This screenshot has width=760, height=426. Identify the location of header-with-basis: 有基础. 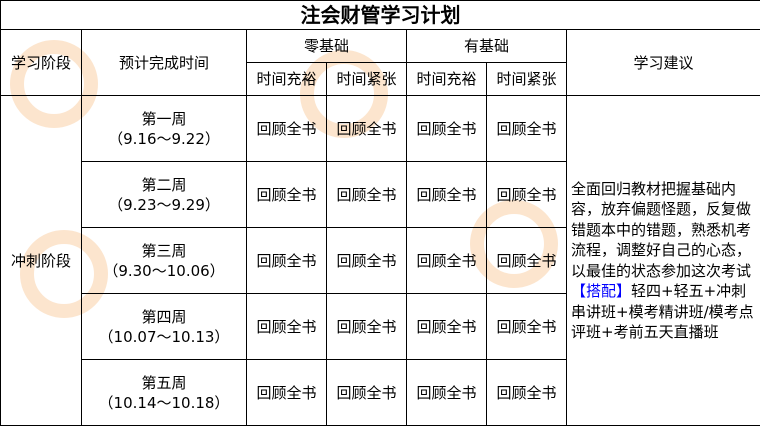
(486, 46).